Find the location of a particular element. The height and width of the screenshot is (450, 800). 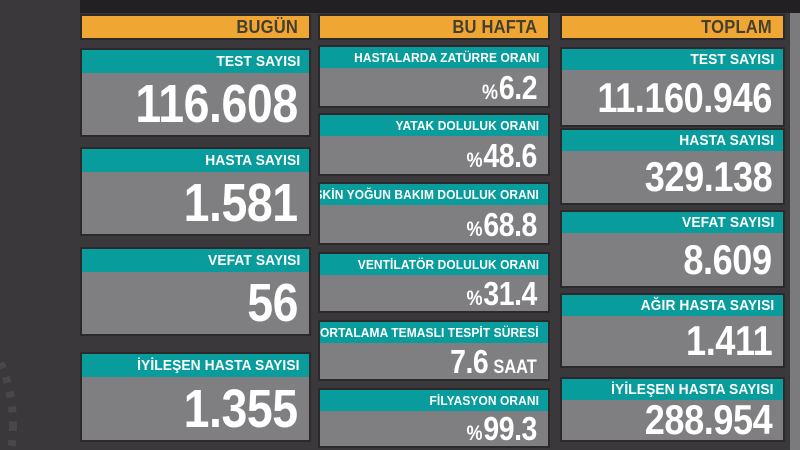

stat-value: 329.138 is located at coordinates (708, 176).